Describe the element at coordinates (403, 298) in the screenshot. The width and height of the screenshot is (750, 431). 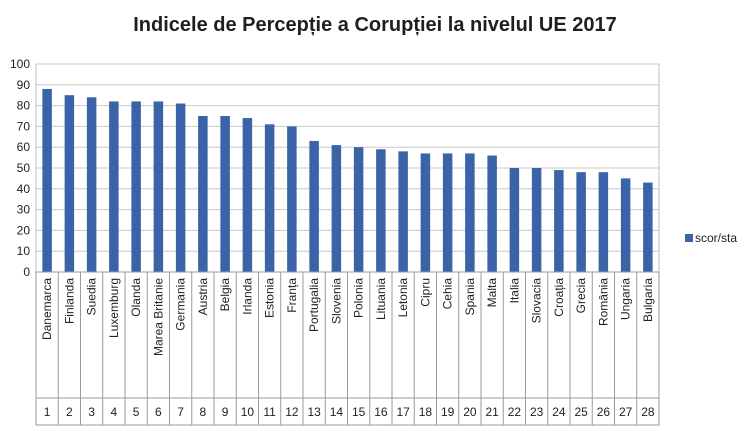
I see `x-category-label: Letonia` at that location.